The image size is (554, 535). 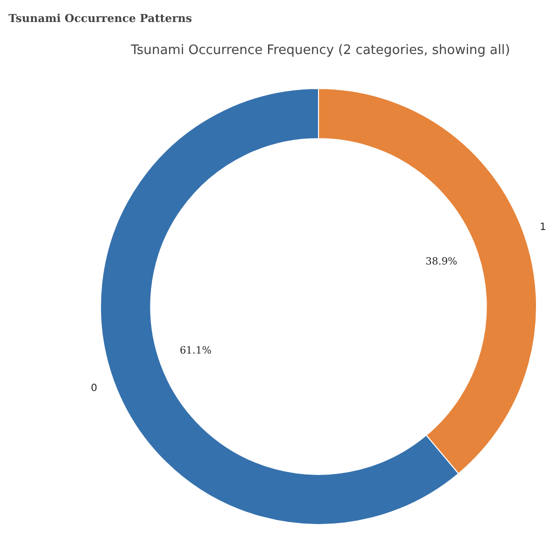 What do you see at coordinates (543, 228) in the screenshot?
I see `slice-label: 1` at bounding box center [543, 228].